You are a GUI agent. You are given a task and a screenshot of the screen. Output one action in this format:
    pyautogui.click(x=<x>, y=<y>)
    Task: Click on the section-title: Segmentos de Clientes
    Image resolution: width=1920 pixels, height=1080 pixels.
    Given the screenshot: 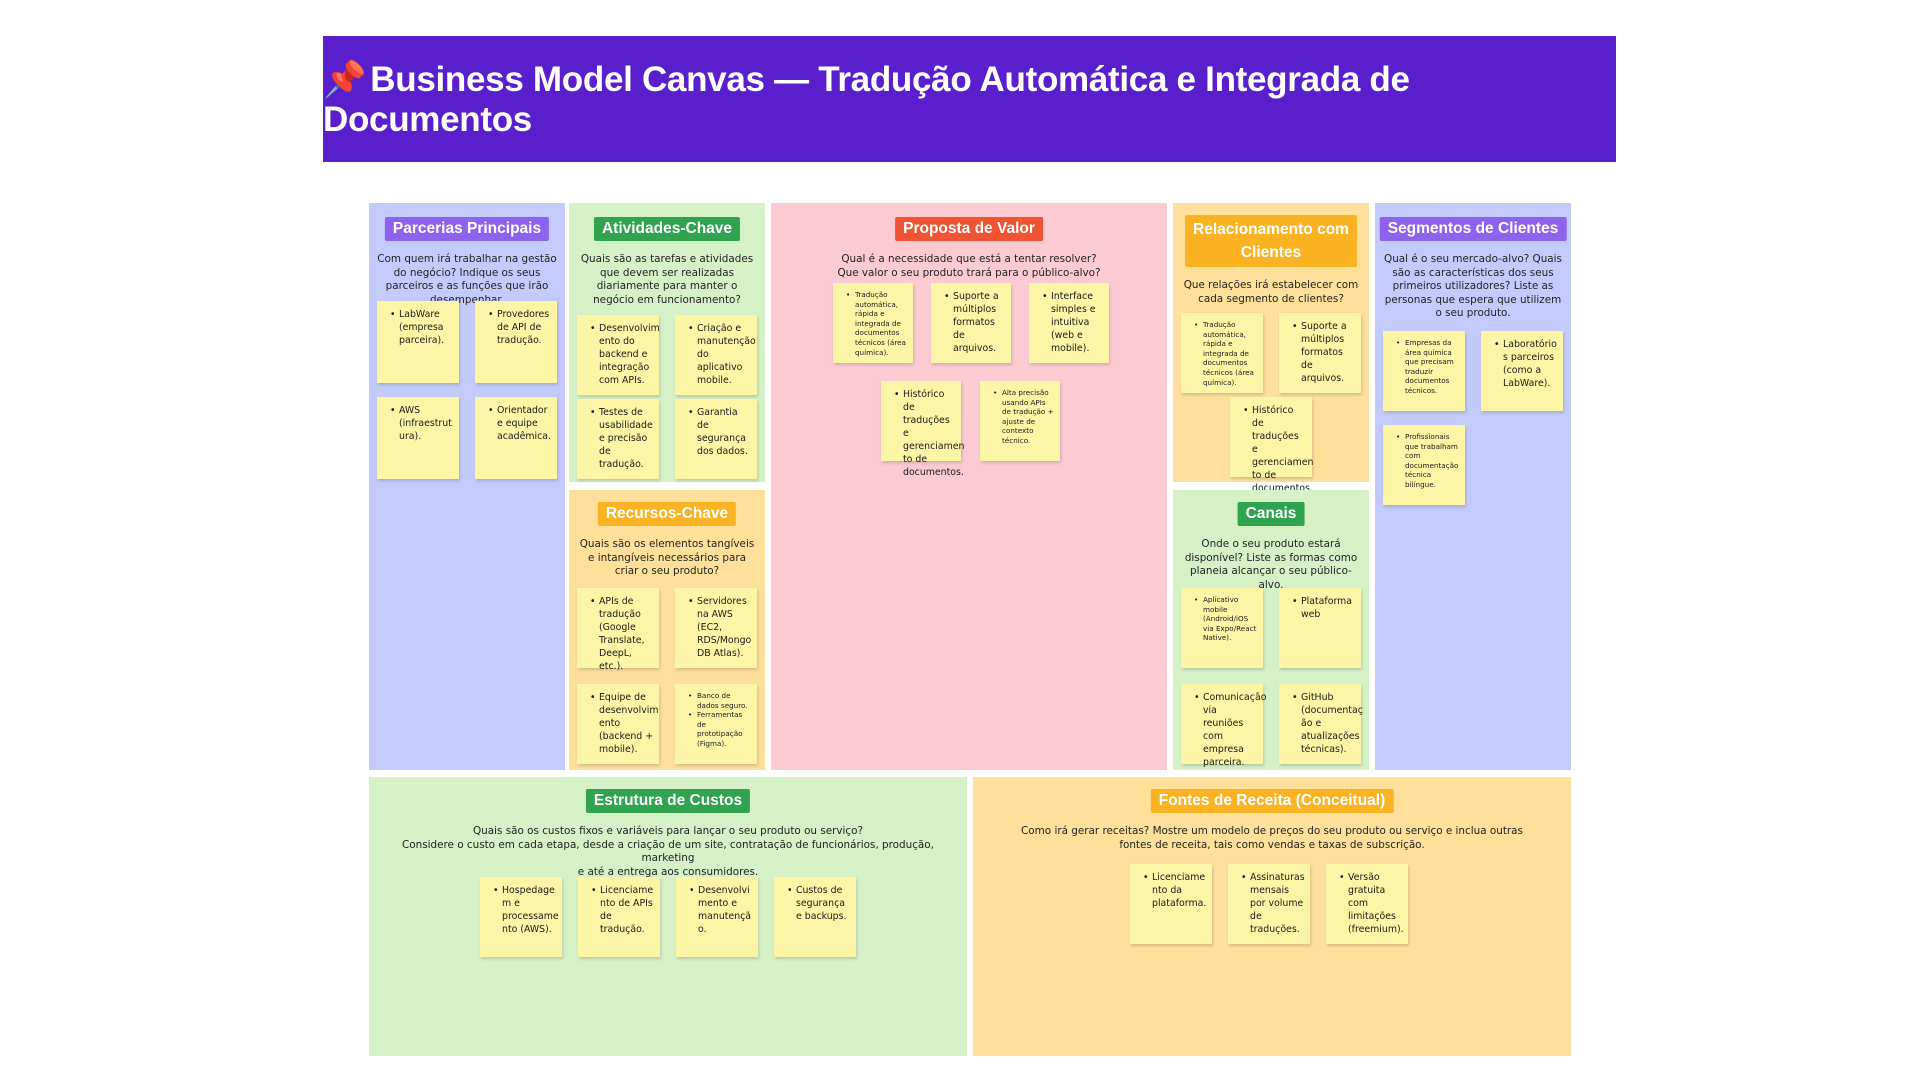 What is the action you would take?
    pyautogui.click(x=1473, y=229)
    